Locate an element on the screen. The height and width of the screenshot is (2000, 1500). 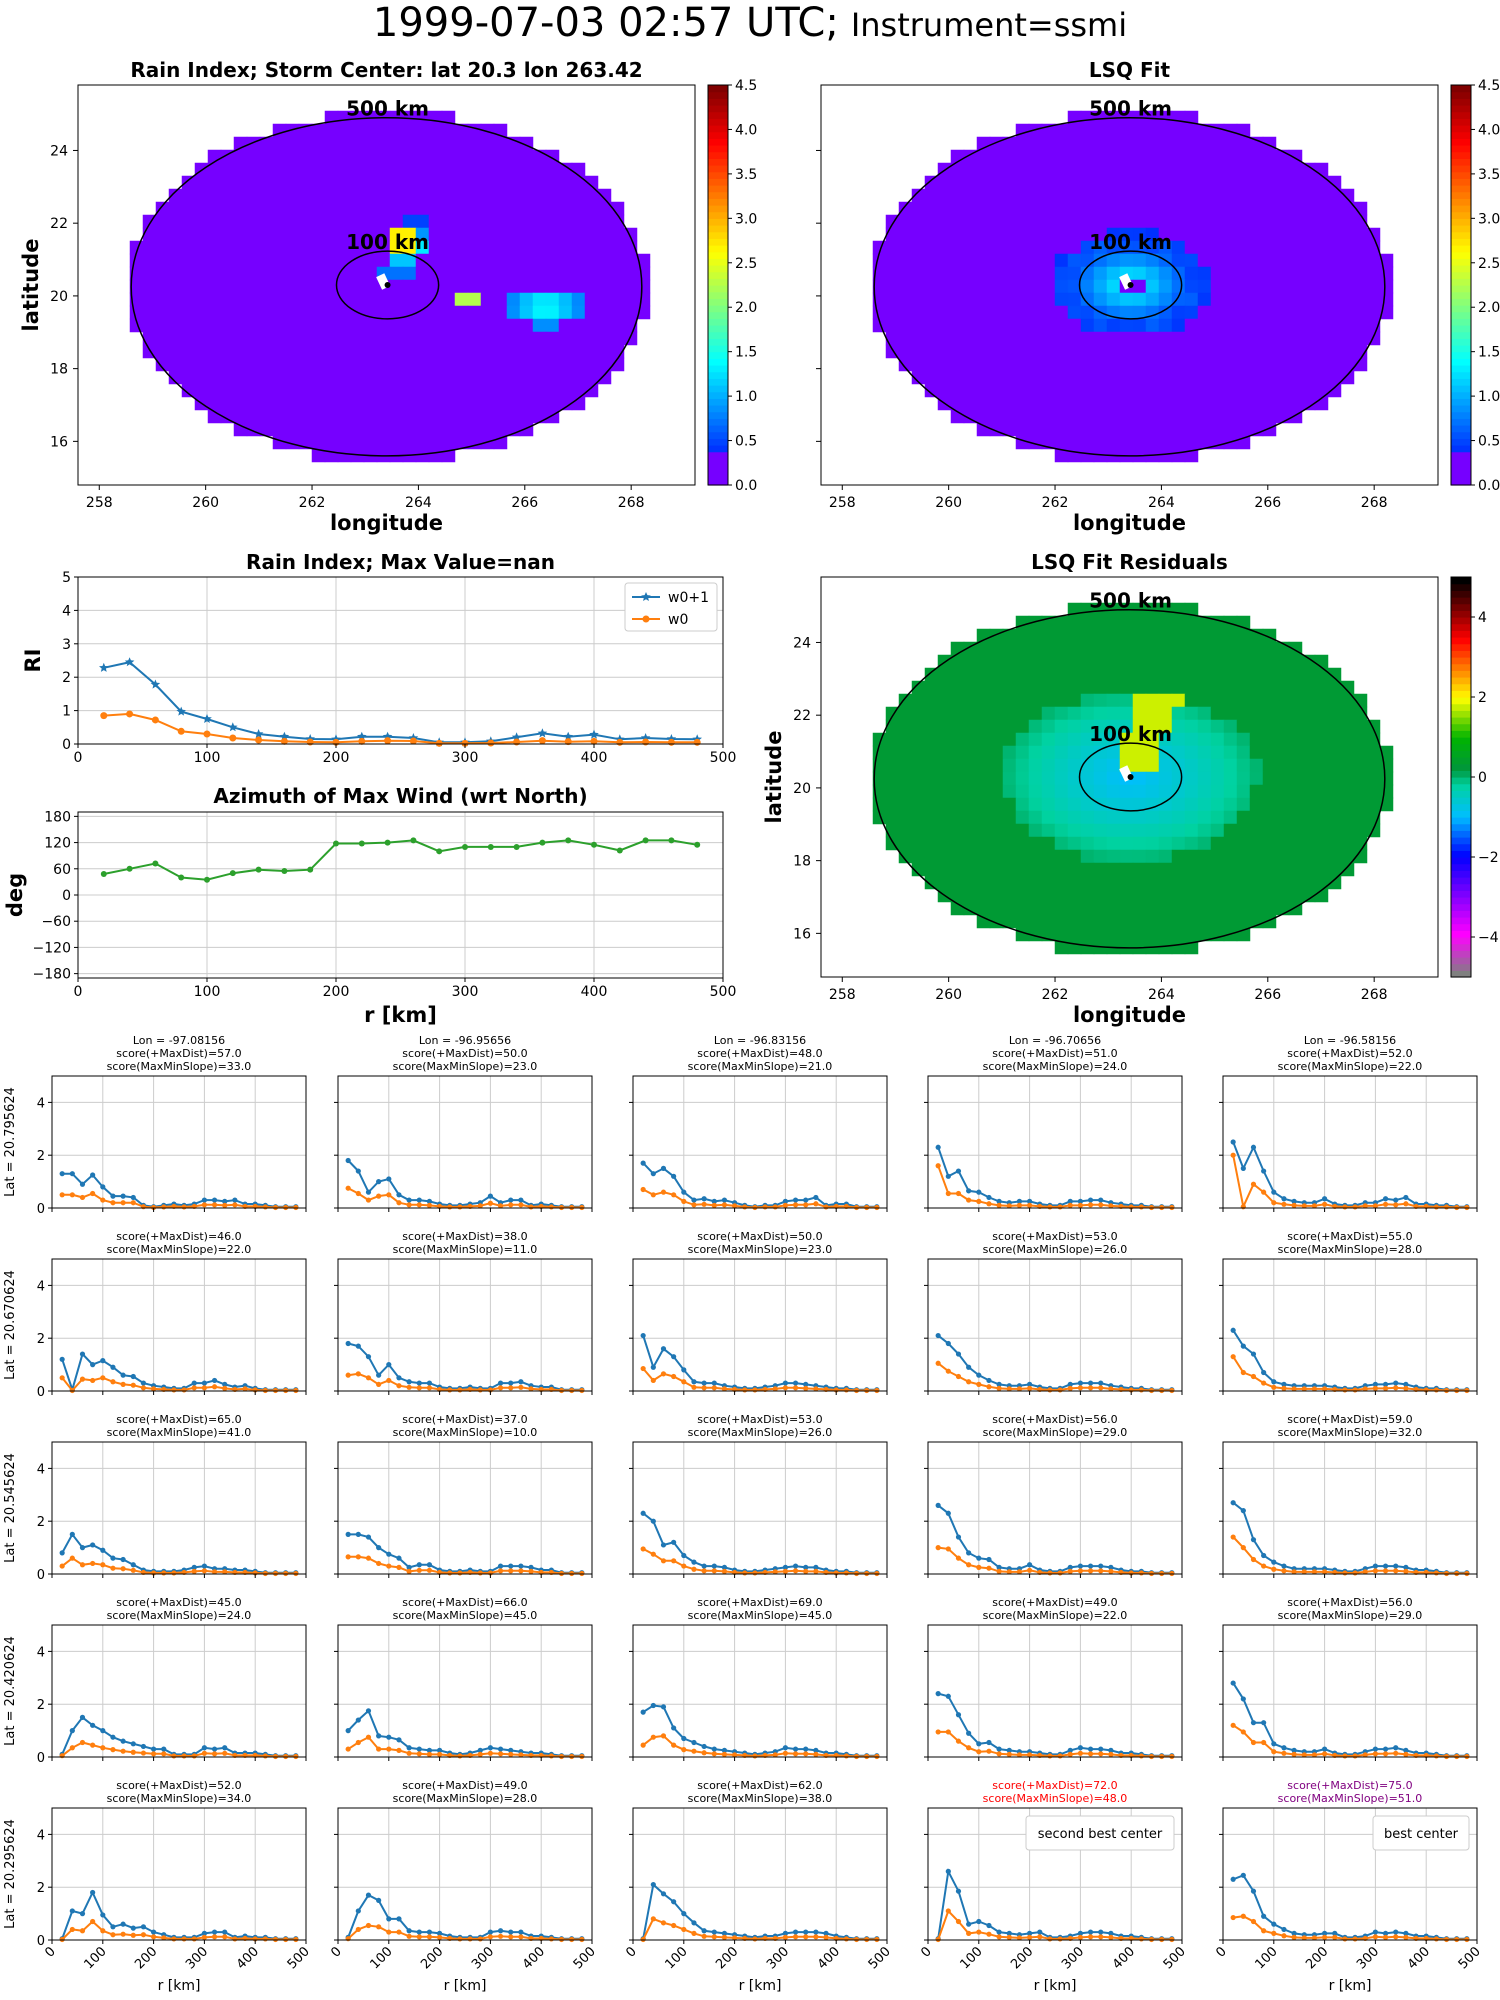
xtick-label: 400 is located at coordinates (1124, 1958).